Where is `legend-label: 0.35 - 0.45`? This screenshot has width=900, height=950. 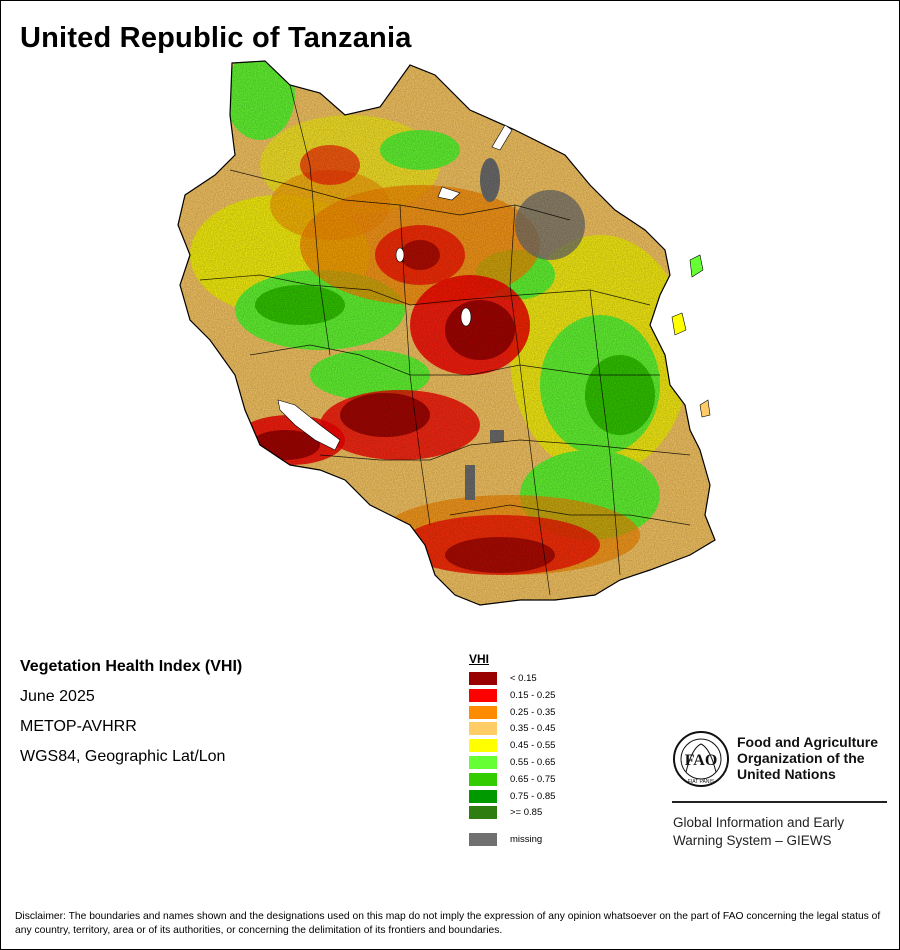
legend-label: 0.35 - 0.45 is located at coordinates (533, 729).